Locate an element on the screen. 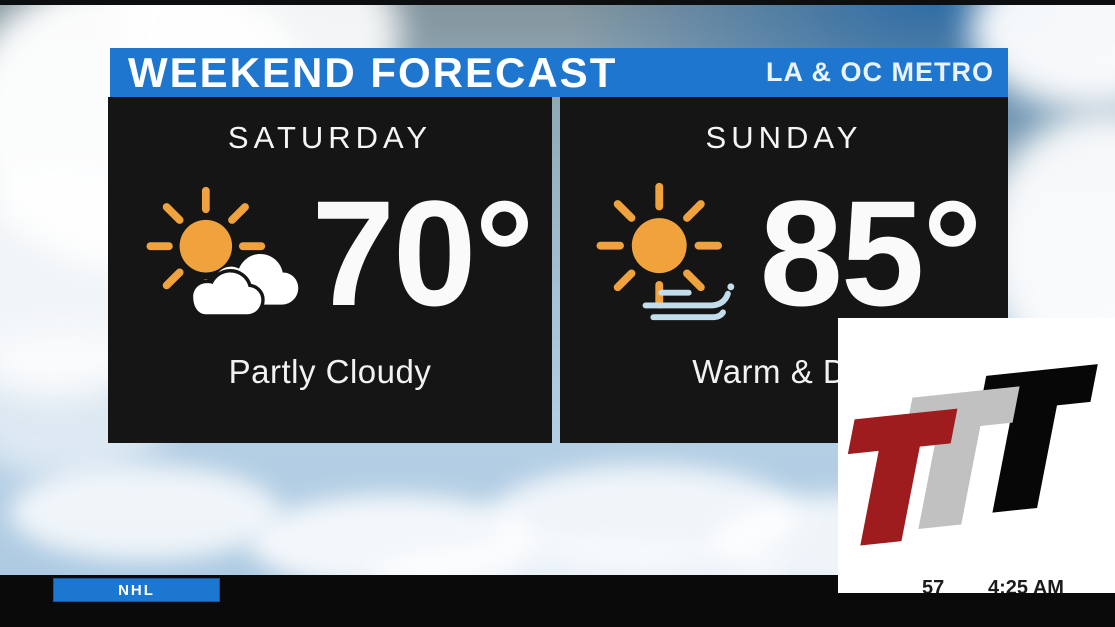  forecast-header-bar: WEEKEND FORECAST LA & OC METRO is located at coordinates (559, 72).